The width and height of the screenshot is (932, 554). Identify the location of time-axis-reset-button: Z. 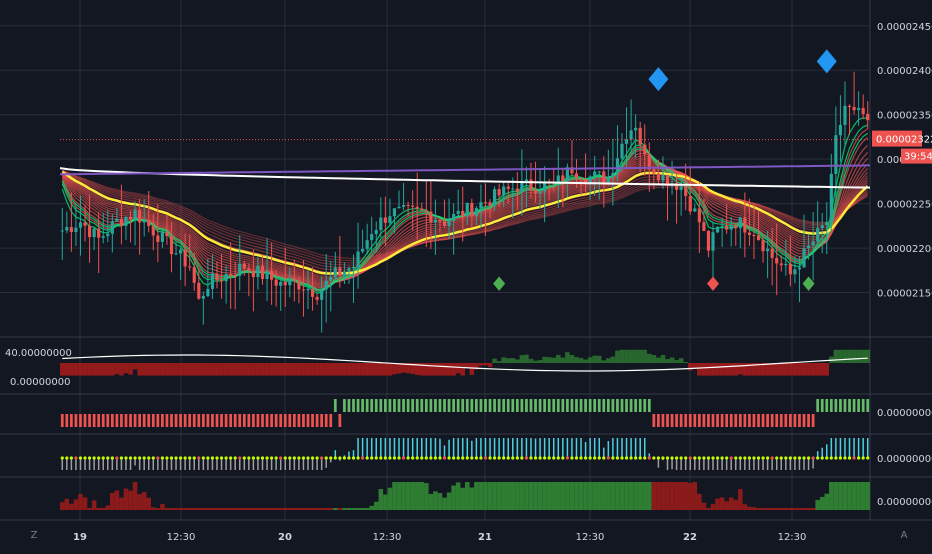
(34, 535).